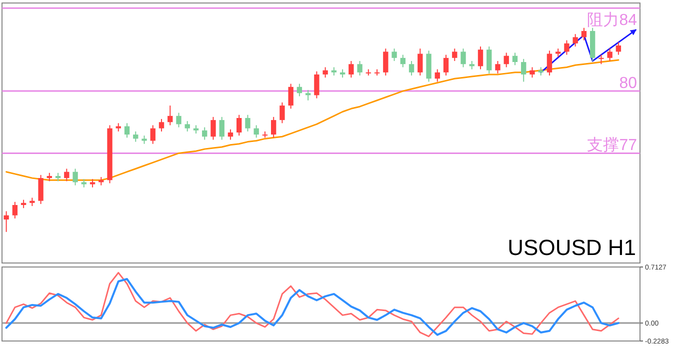 This screenshot has height=348, width=692. Describe the element at coordinates (612, 20) in the screenshot. I see `ref-line-label: 阻力84` at that location.